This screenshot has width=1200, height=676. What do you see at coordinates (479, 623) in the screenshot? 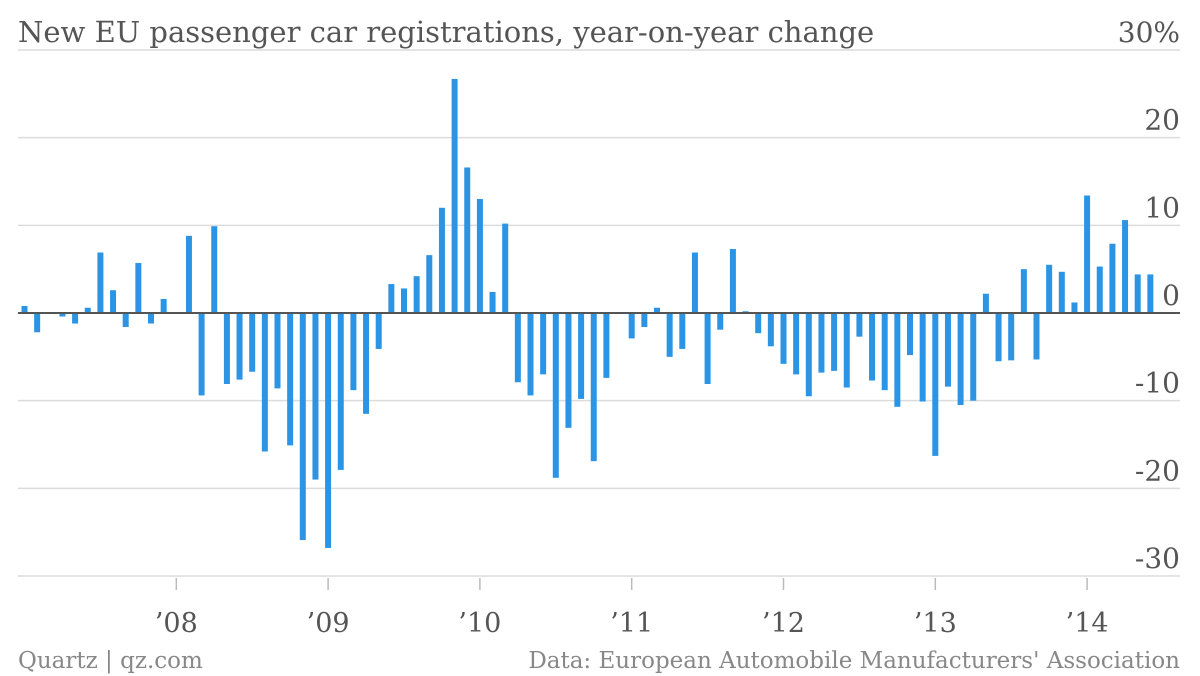
I see `x-tick-label: ’10` at bounding box center [479, 623].